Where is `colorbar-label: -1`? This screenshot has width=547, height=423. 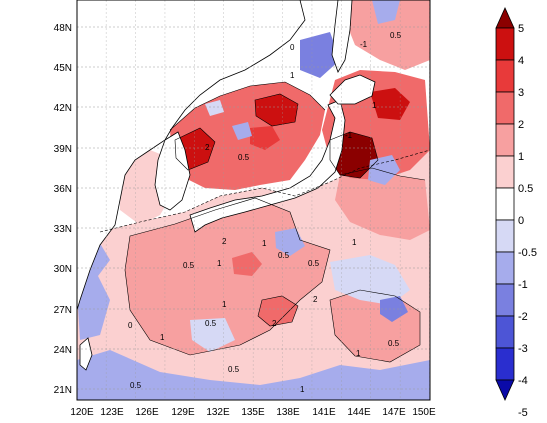 colorbar-label: -1 is located at coordinates (523, 285).